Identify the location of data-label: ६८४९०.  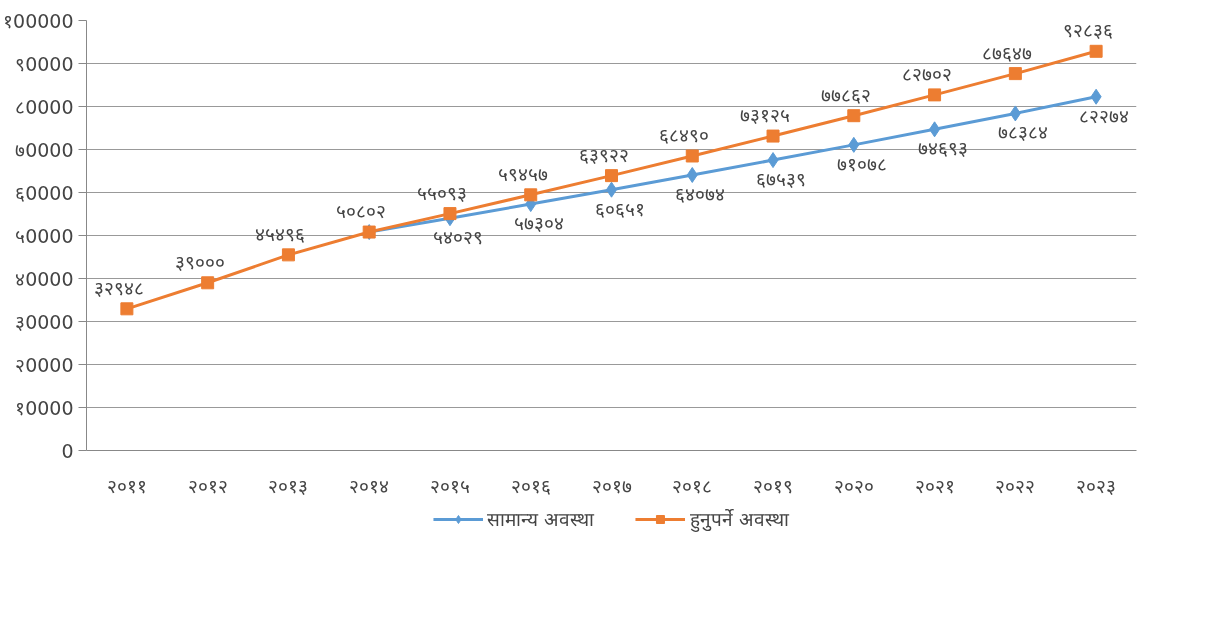
(684, 135).